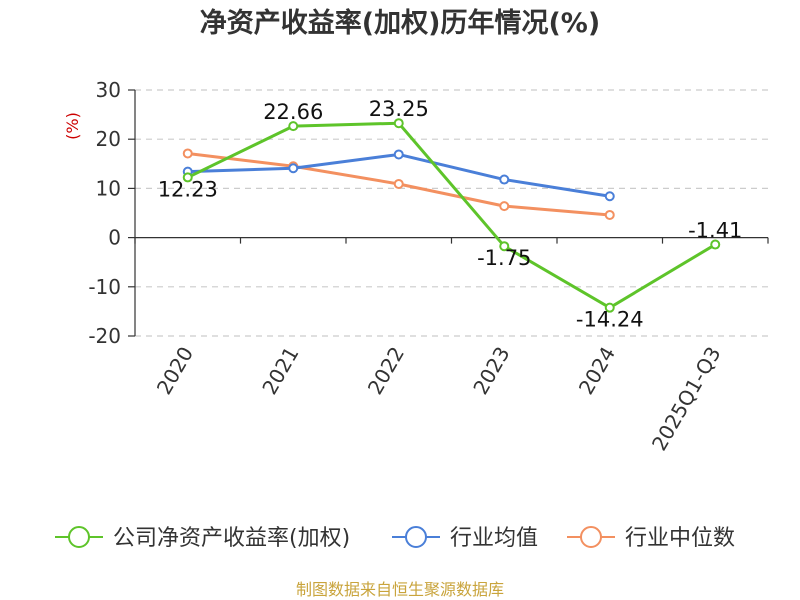 This screenshot has width=800, height=600. Describe the element at coordinates (104, 336) in the screenshot. I see `y-tick-label: -20` at that location.